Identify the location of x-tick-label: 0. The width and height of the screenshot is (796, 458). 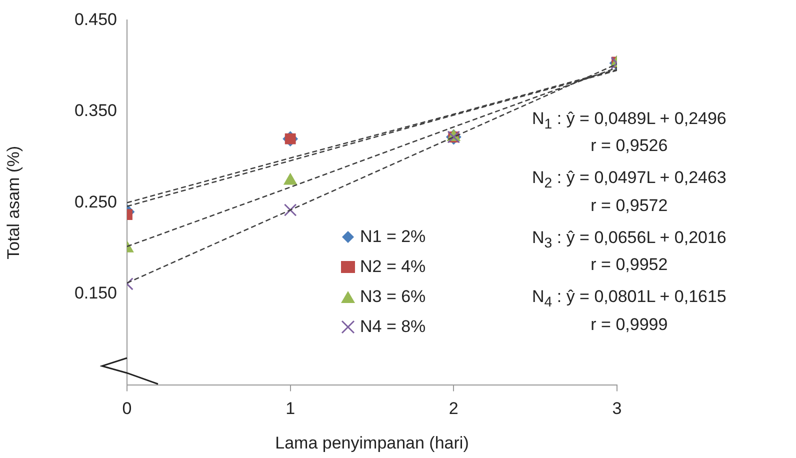
(127, 408).